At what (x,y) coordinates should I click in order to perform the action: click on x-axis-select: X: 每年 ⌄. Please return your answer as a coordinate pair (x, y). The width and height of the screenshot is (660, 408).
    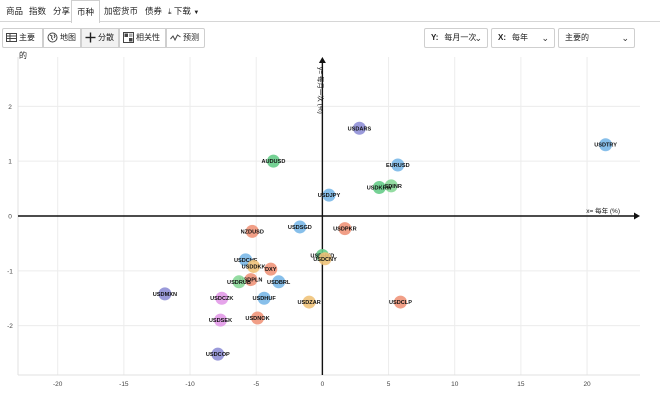
    Looking at the image, I should click on (523, 38).